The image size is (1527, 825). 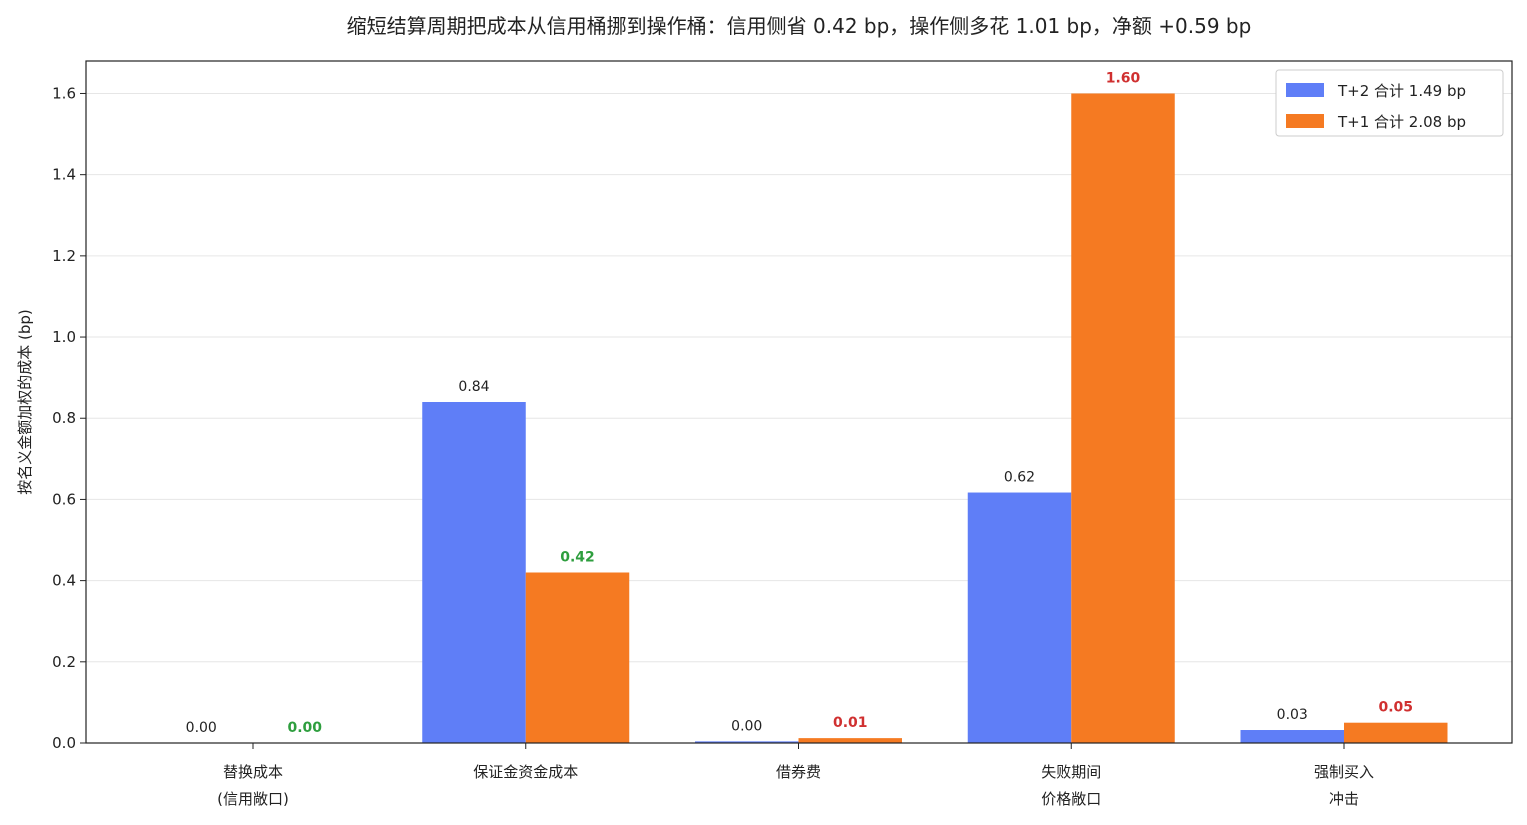 I want to click on legend-label: T+2 合计 1.49 bp, so click(x=1401, y=91).